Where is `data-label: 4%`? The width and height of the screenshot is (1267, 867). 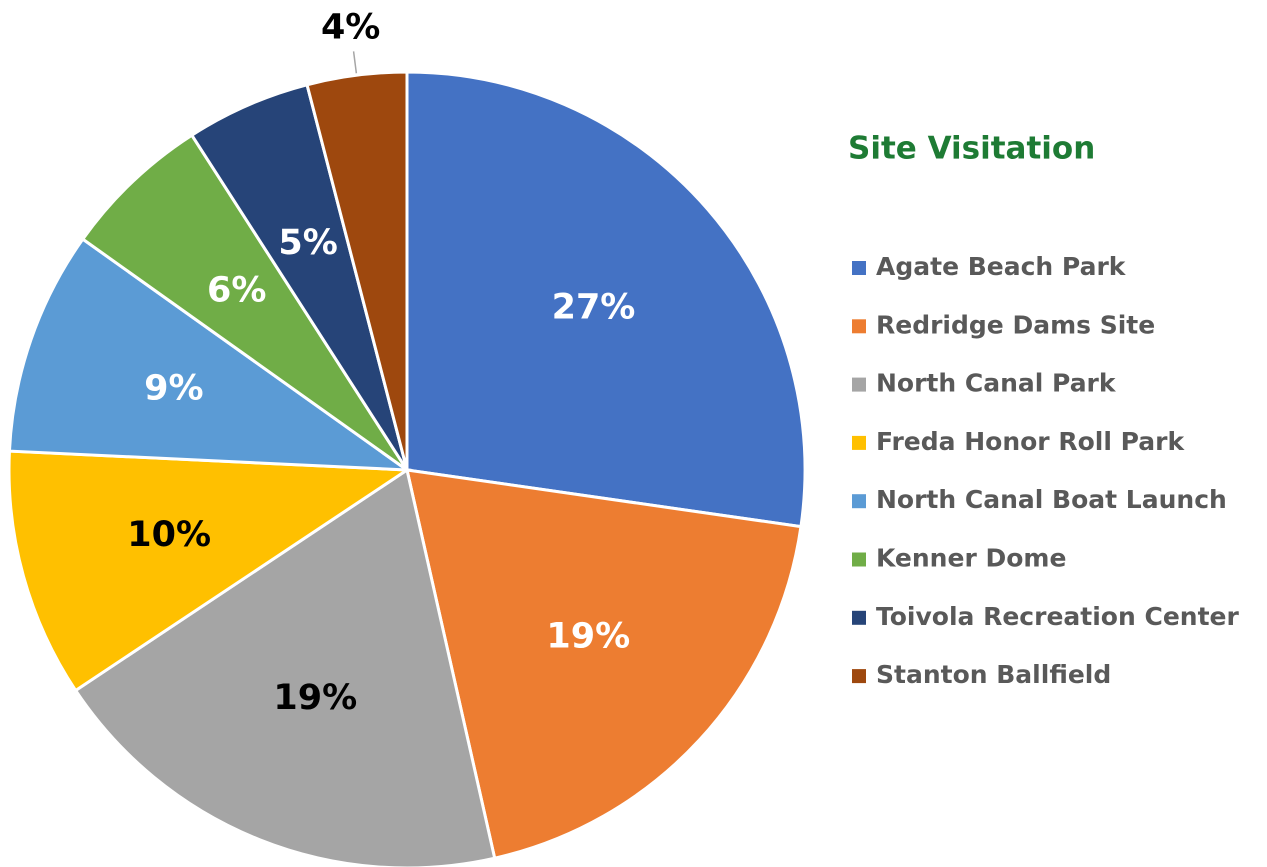 data-label: 4% is located at coordinates (350, 28).